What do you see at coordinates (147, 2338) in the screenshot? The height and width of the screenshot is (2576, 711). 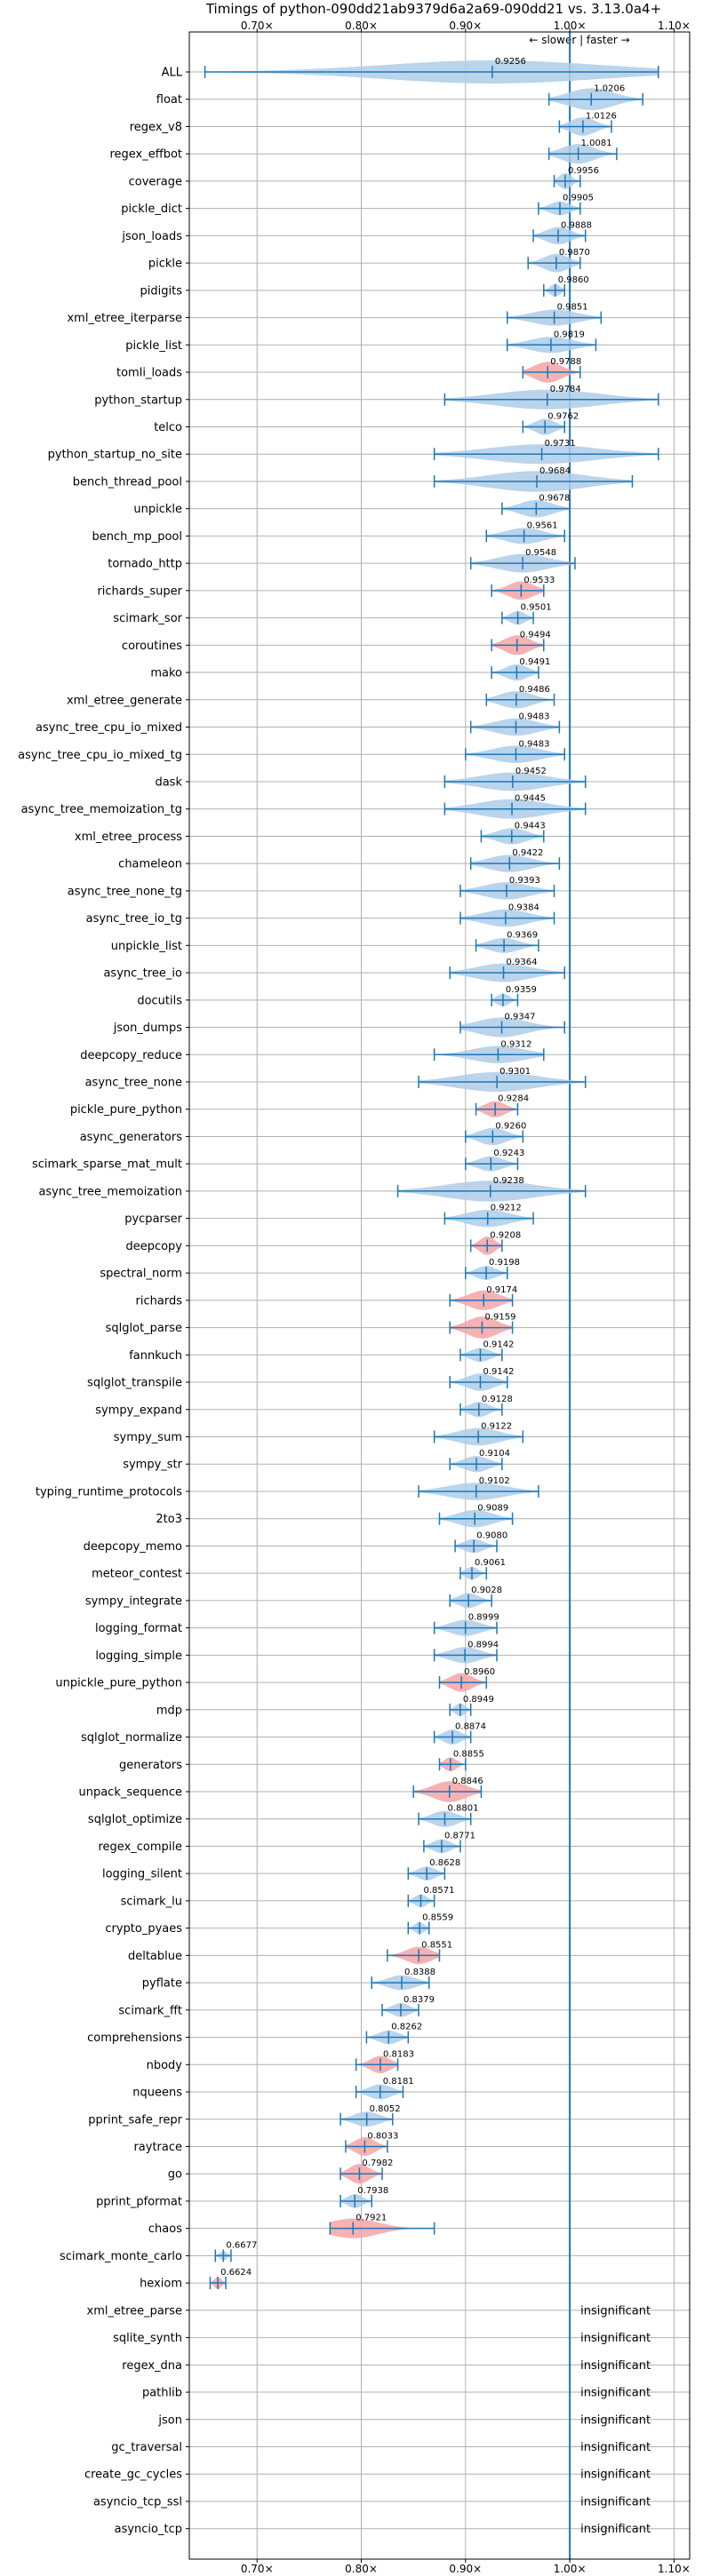 I see `benchmark-label: sqlite_synth` at bounding box center [147, 2338].